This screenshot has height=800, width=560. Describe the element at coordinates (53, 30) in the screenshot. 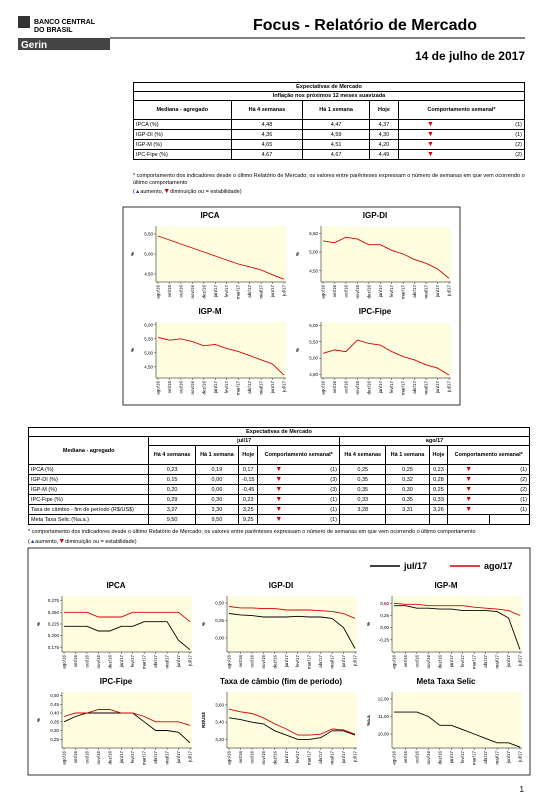

I see `logo-line2: DO BRASIL` at that location.